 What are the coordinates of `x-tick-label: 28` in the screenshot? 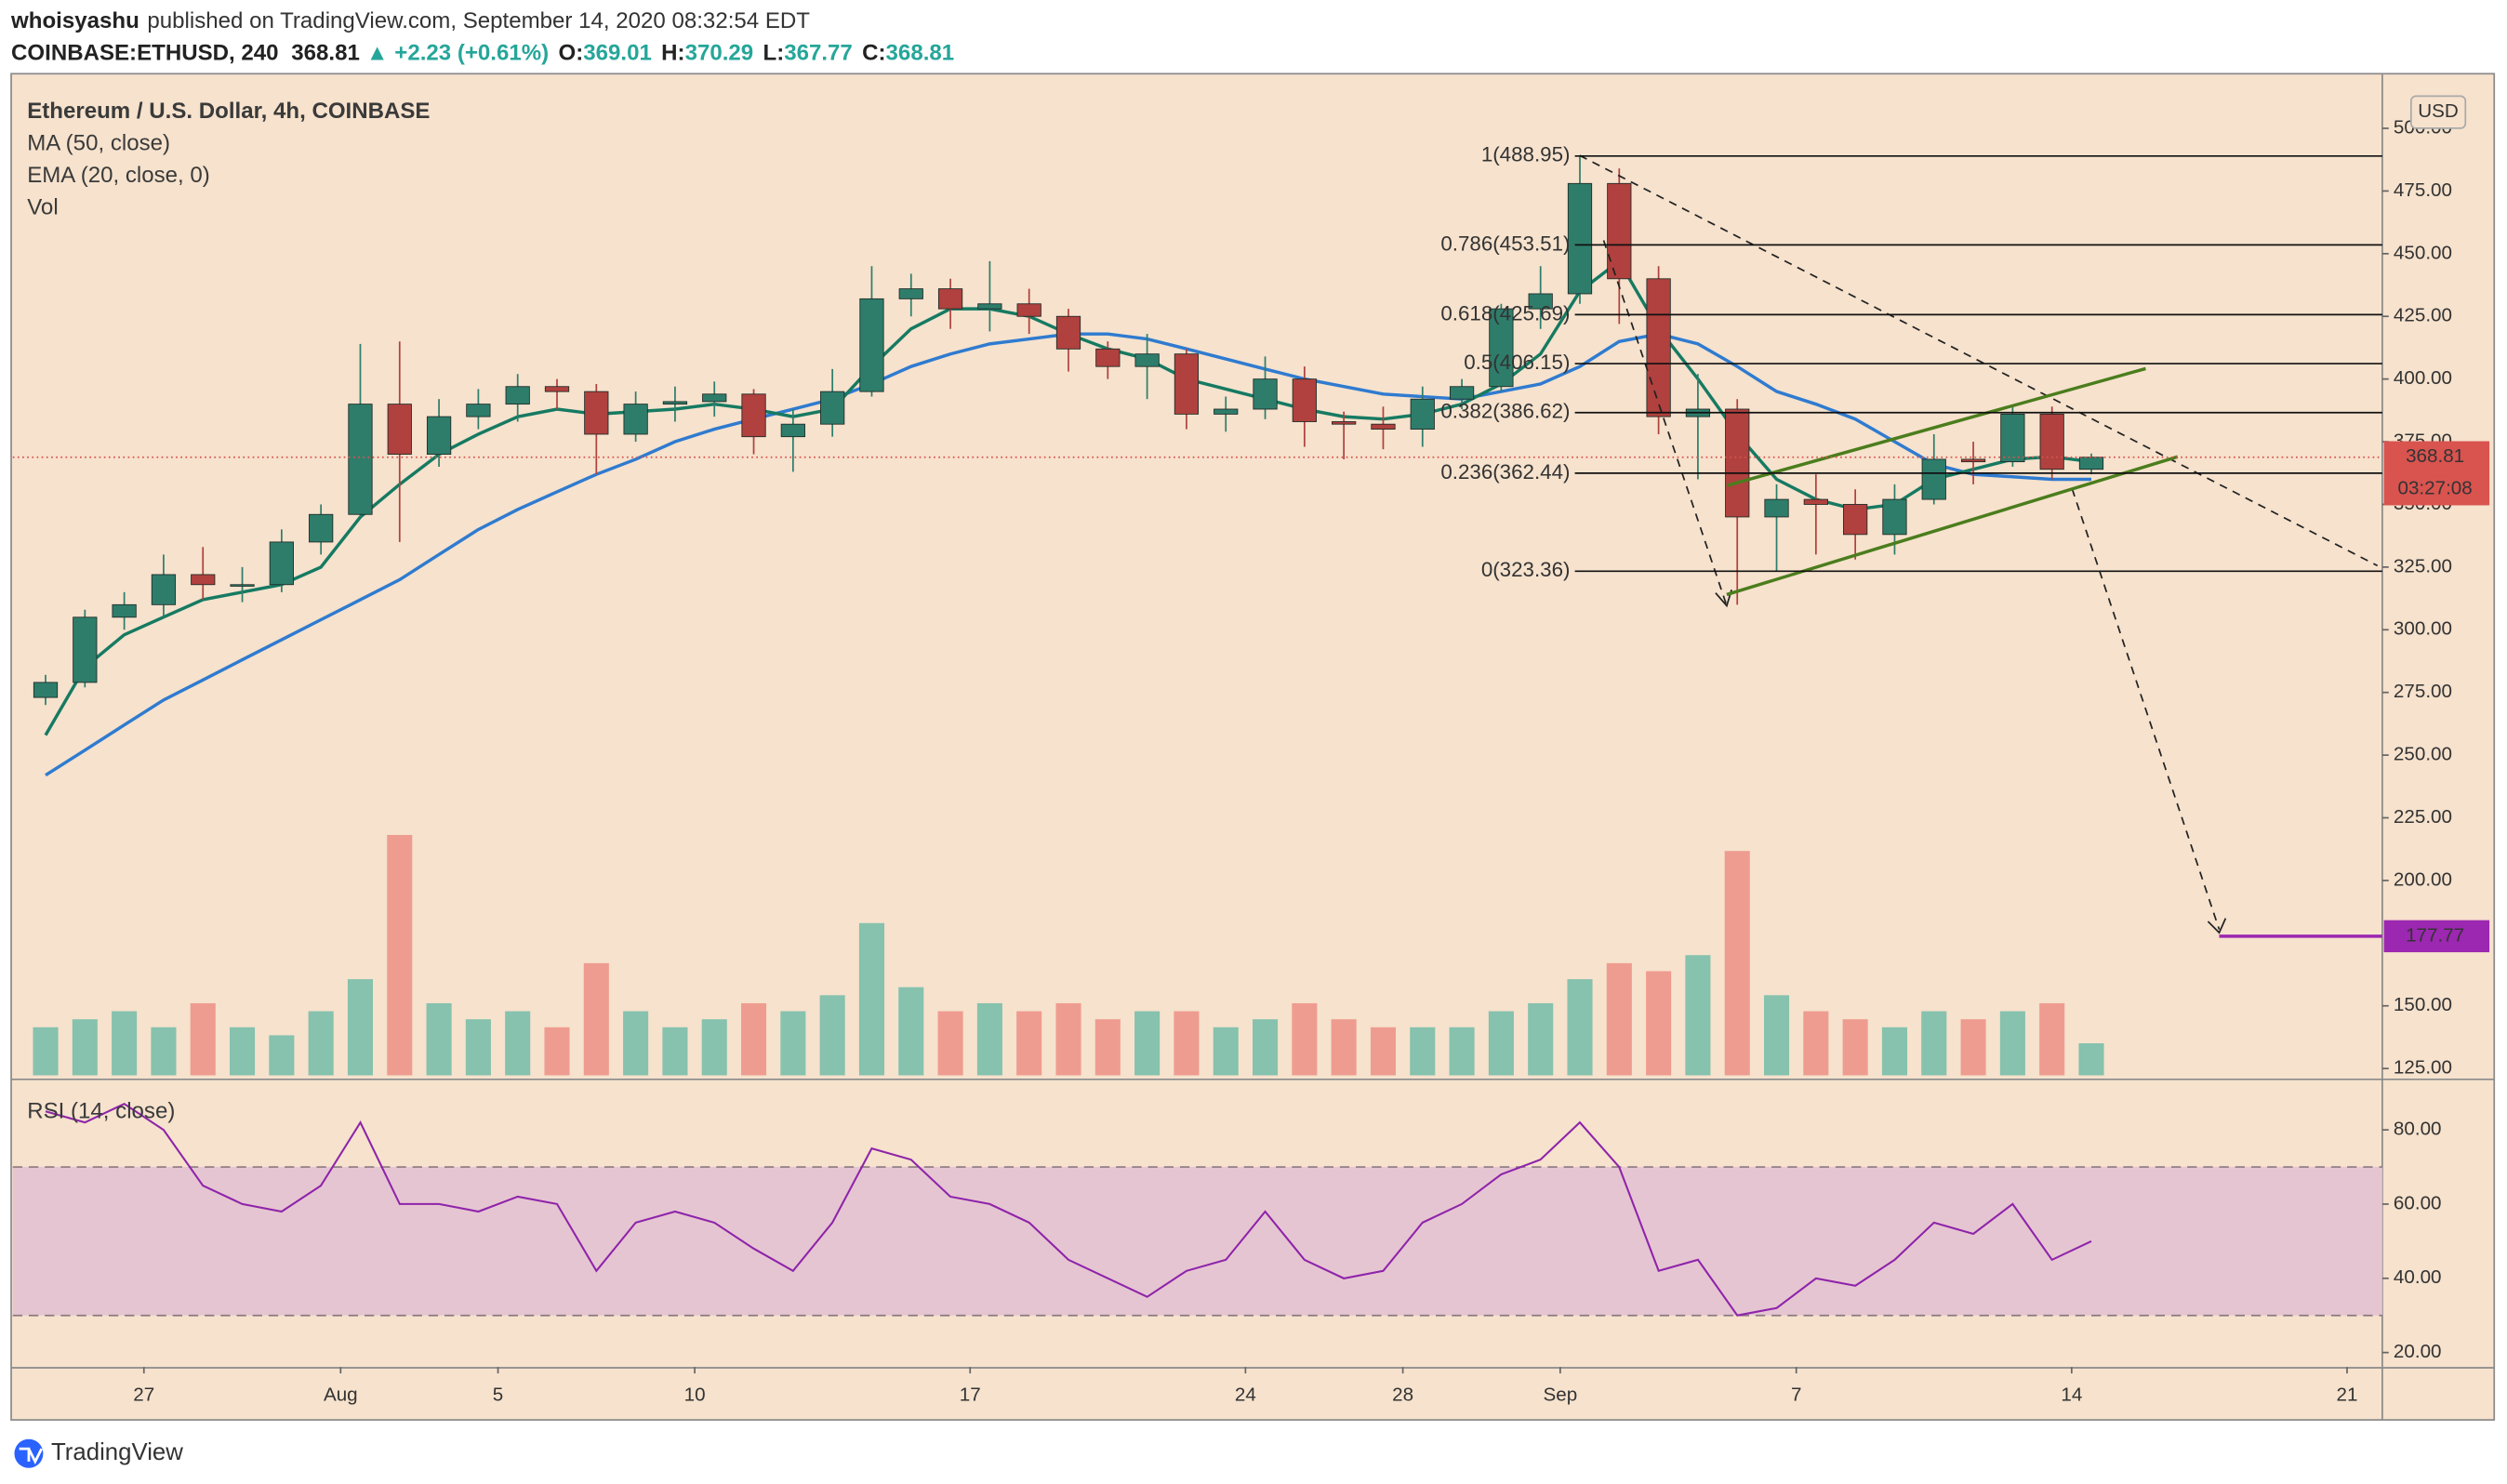 It's located at (1402, 1395).